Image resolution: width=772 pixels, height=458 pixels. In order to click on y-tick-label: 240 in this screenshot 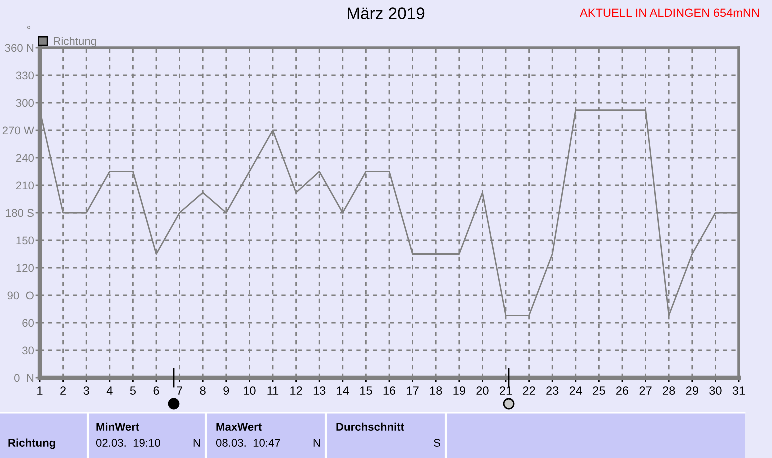, I will do `click(25, 158)`.